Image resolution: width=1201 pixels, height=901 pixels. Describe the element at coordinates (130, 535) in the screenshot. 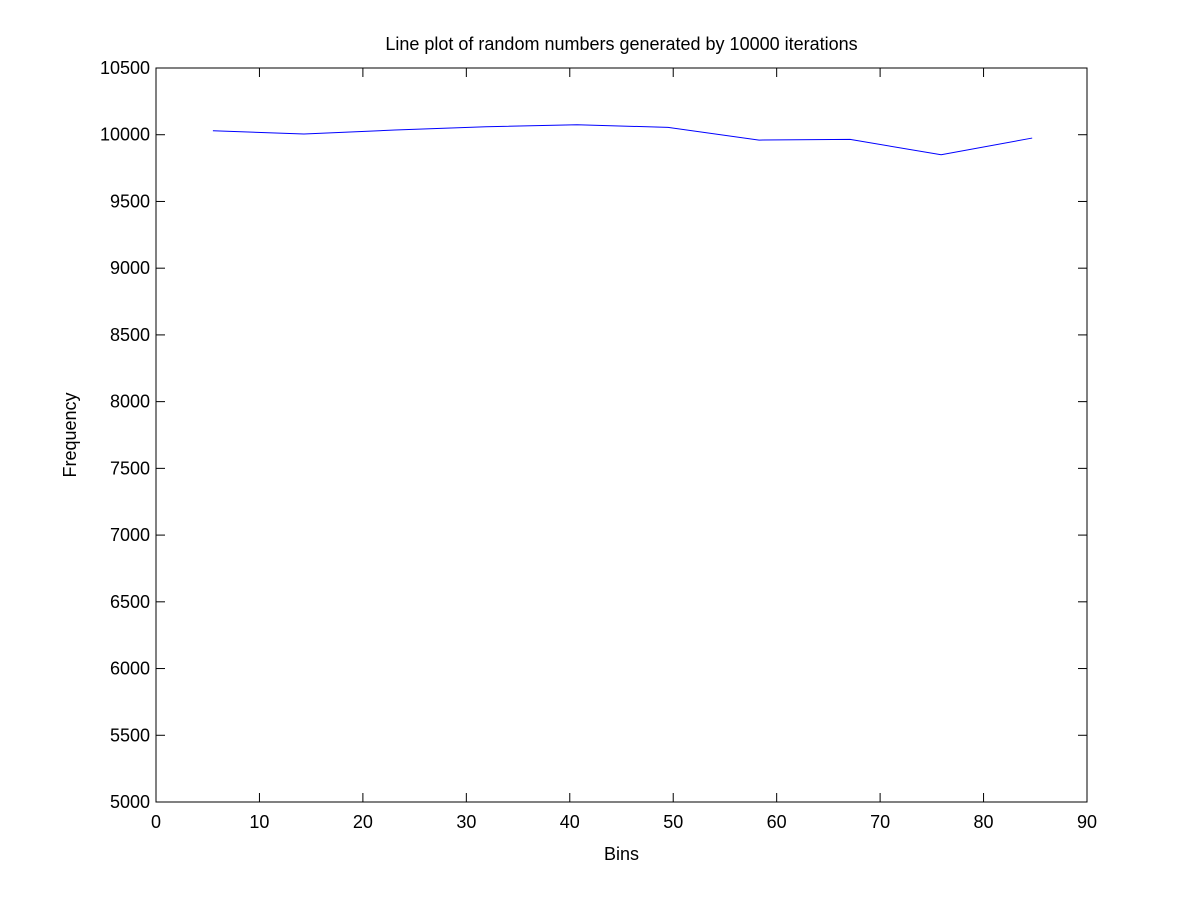

I see `y-tick-label: 7000` at that location.